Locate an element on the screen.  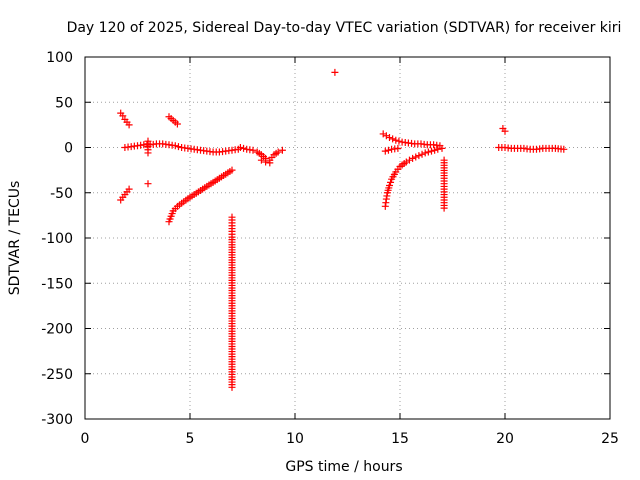
y-tick-label: -50 is located at coordinates (61, 194).